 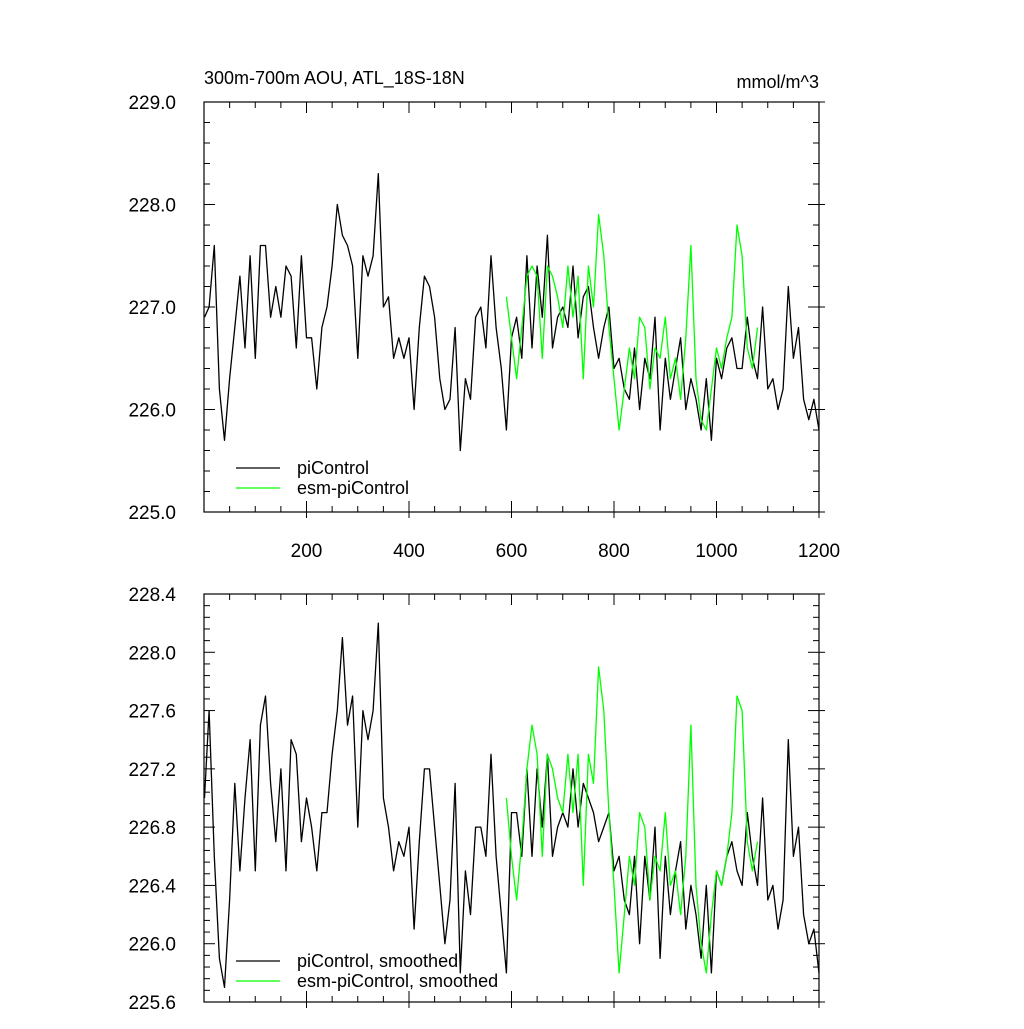 What do you see at coordinates (819, 551) in the screenshot?
I see `x-tick-label: 1200` at bounding box center [819, 551].